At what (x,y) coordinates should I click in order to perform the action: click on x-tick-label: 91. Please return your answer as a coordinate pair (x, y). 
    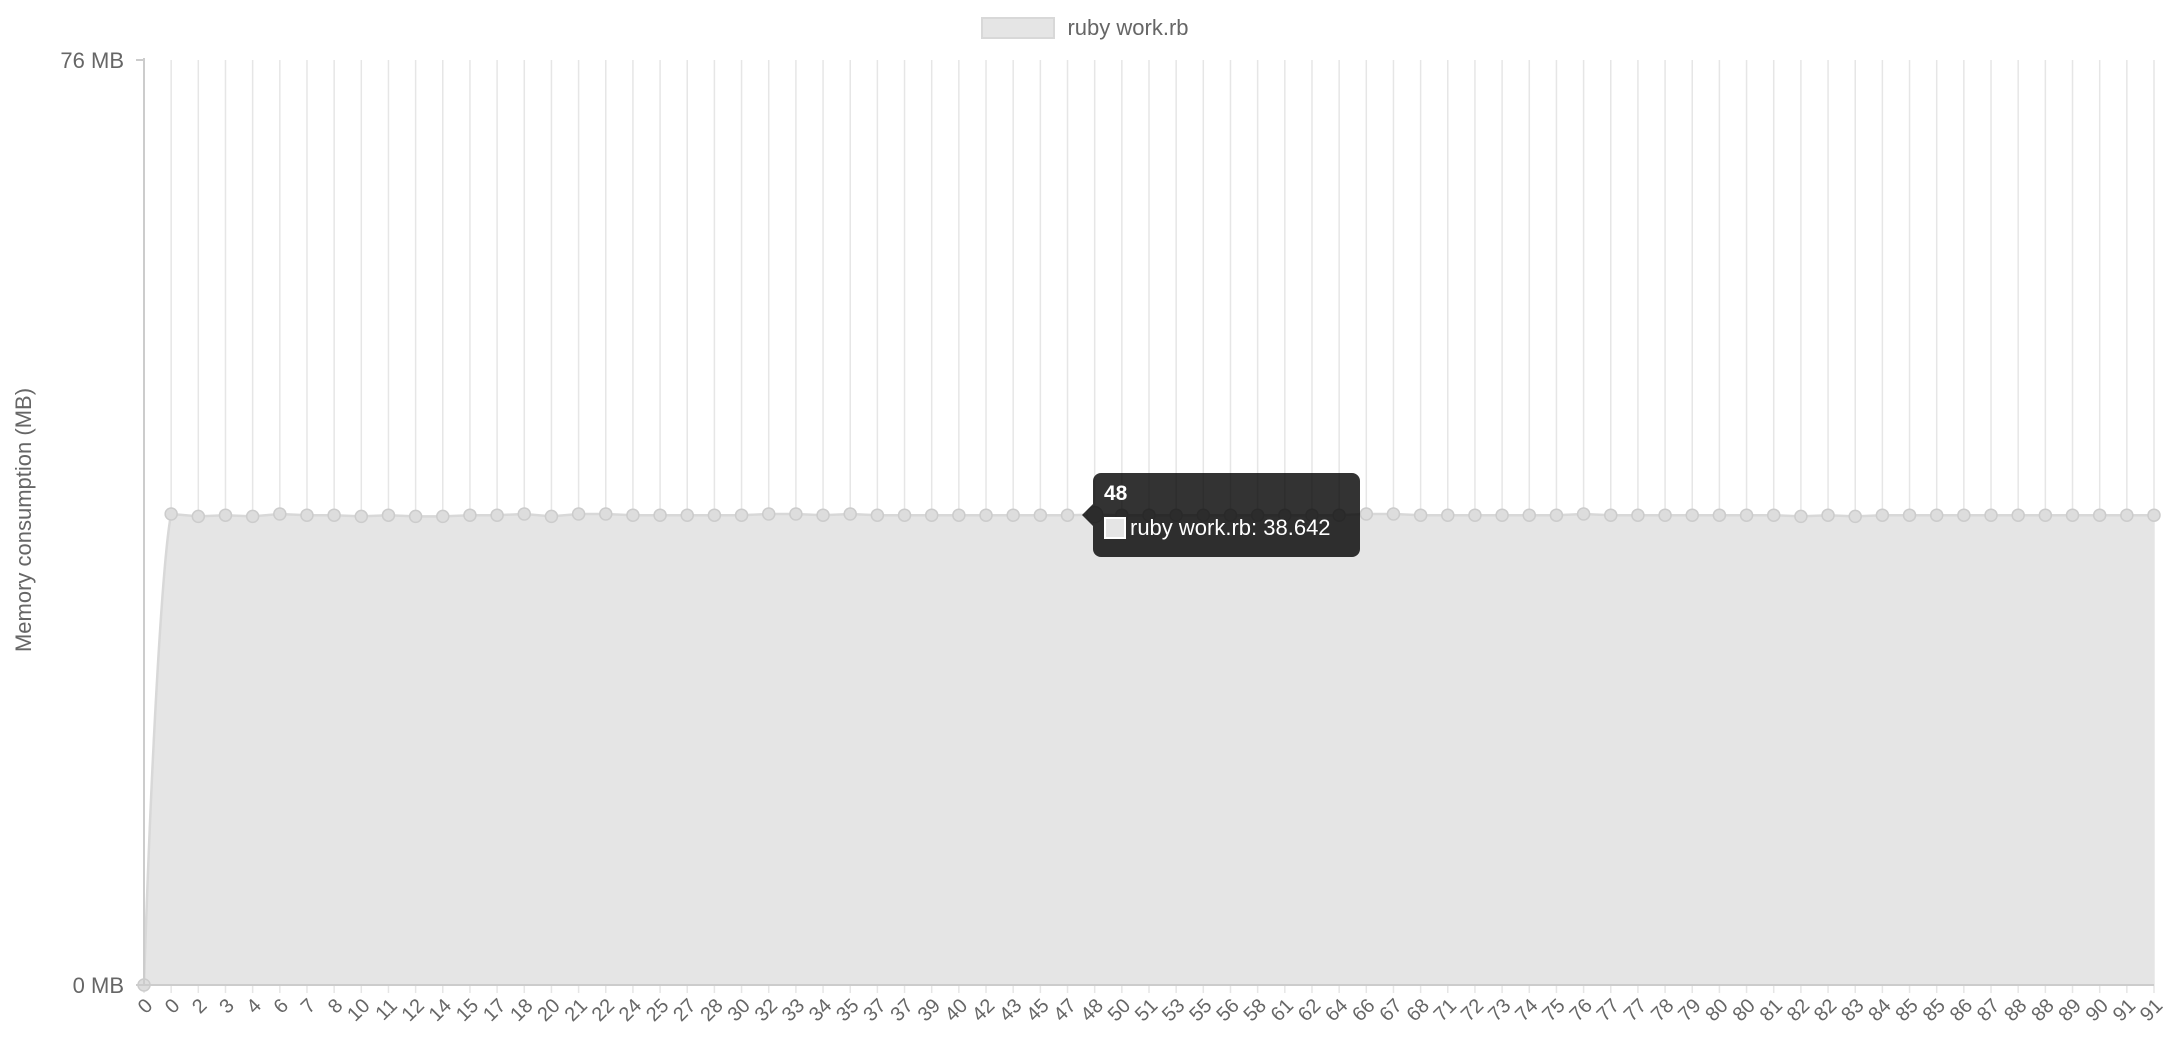
    Looking at the image, I should click on (2151, 1010).